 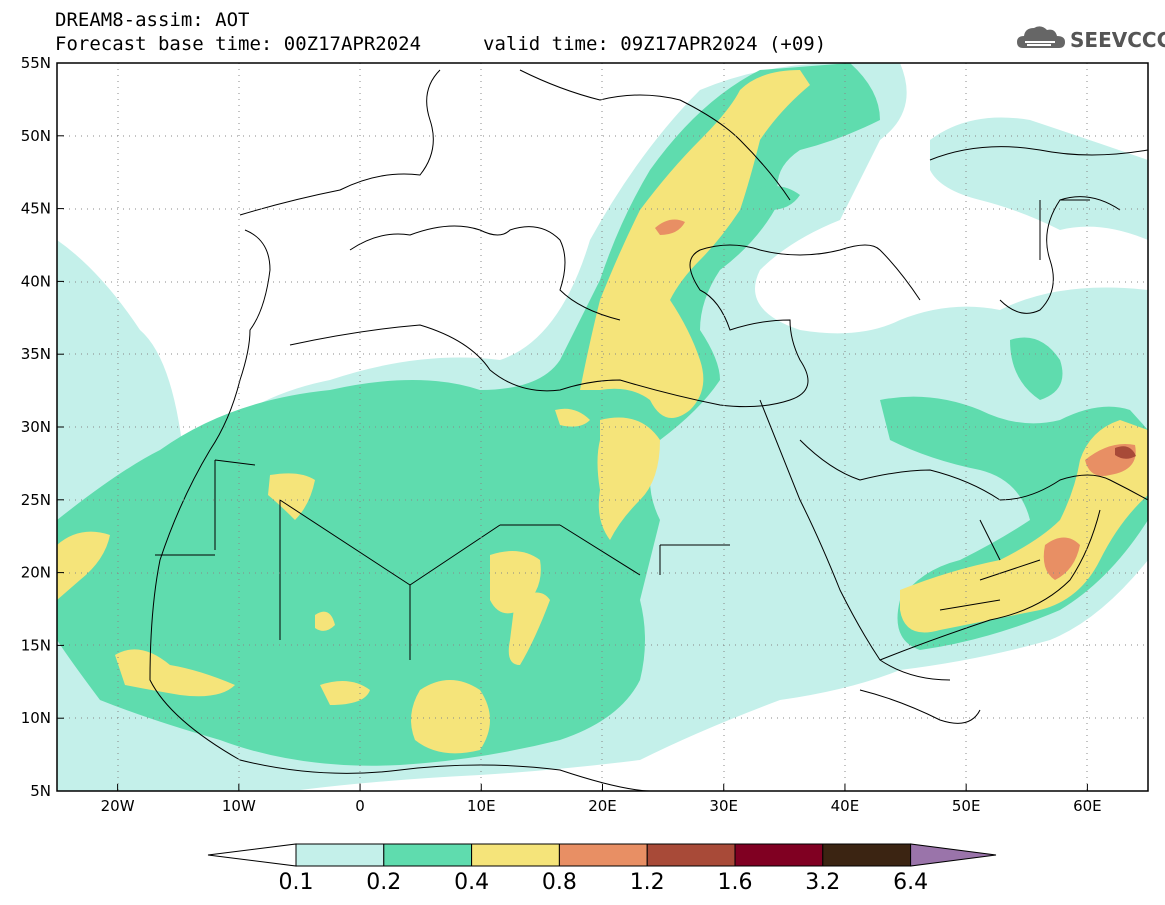 I want to click on lat-label: 15N, so click(x=36, y=645).